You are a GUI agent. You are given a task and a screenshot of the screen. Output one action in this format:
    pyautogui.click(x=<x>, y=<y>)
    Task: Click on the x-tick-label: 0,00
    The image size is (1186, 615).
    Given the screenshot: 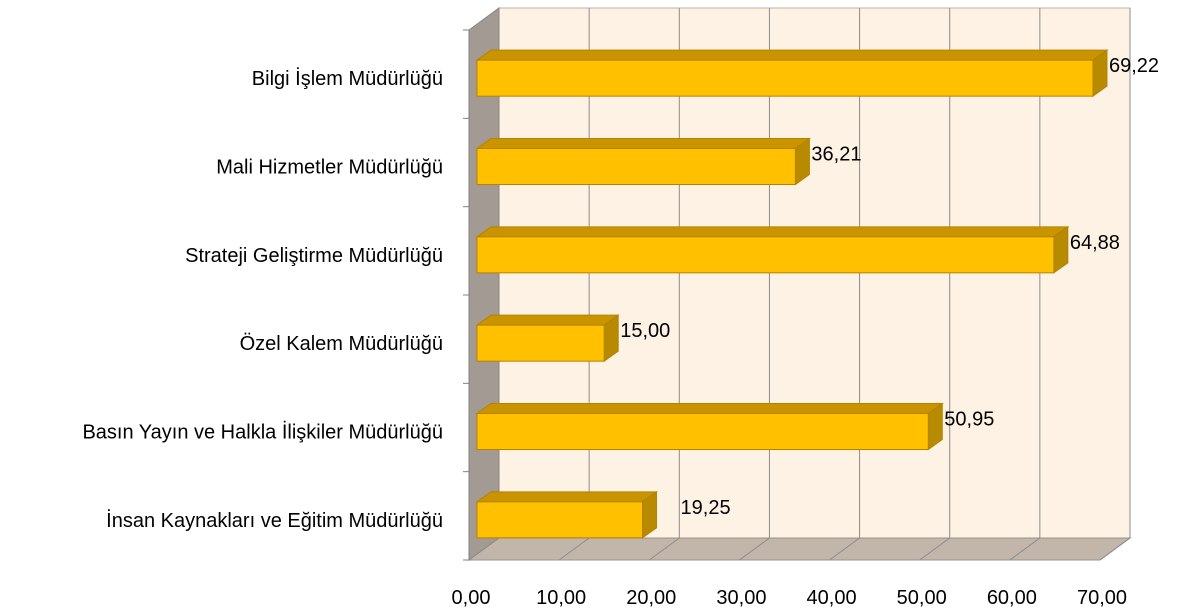 What is the action you would take?
    pyautogui.click(x=471, y=598)
    